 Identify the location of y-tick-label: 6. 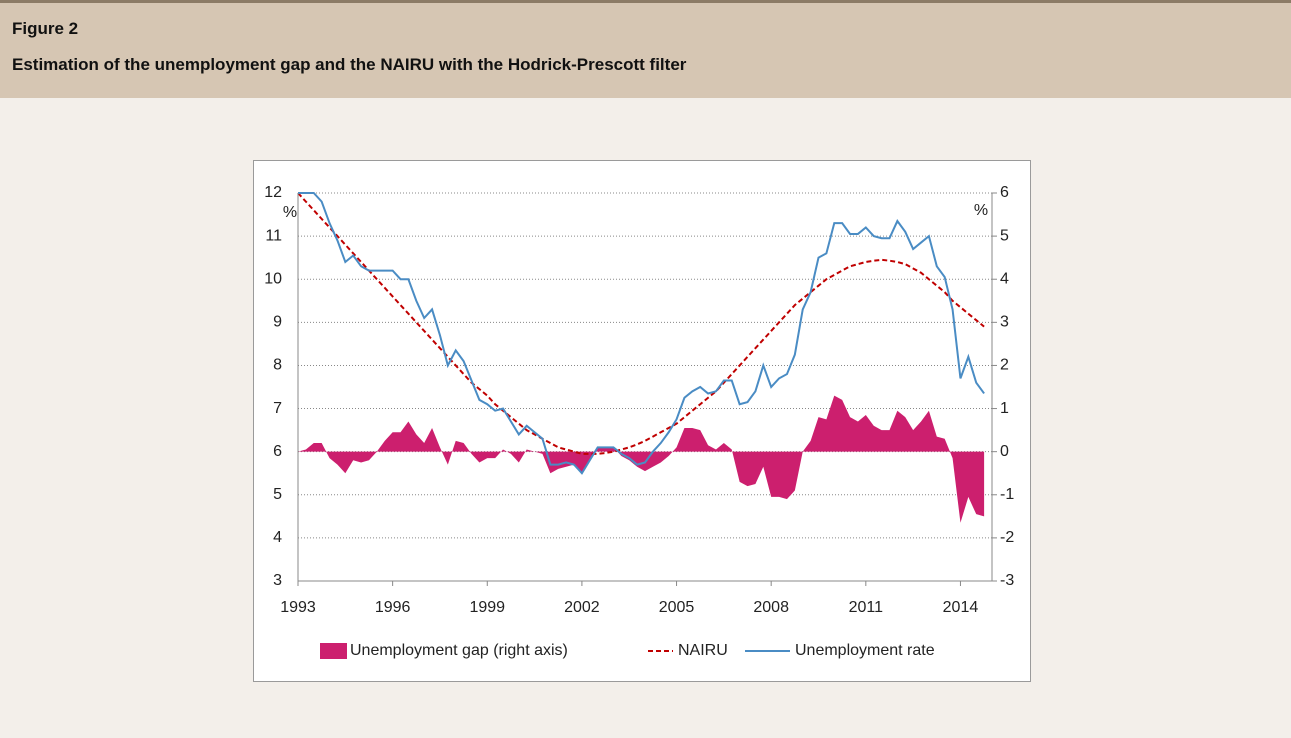
(277, 451).